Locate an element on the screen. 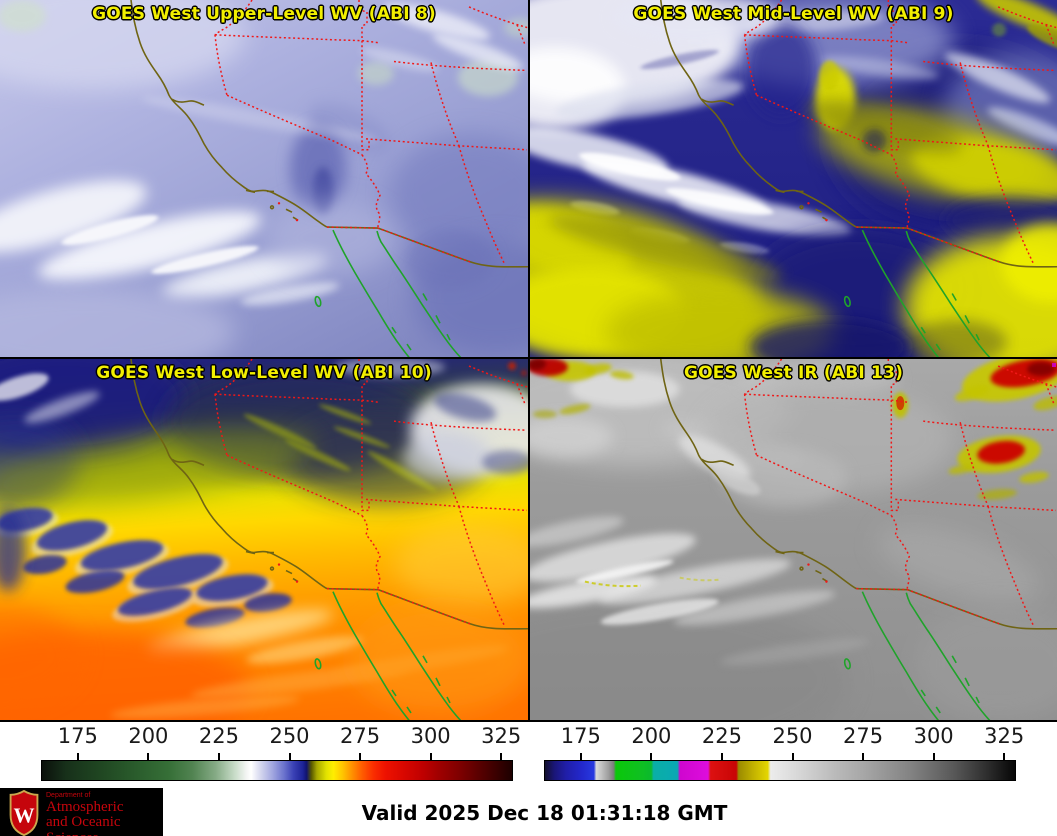 This screenshot has height=836, width=1057. logo-atmospheric-line: Atmospheric is located at coordinates (85, 807).